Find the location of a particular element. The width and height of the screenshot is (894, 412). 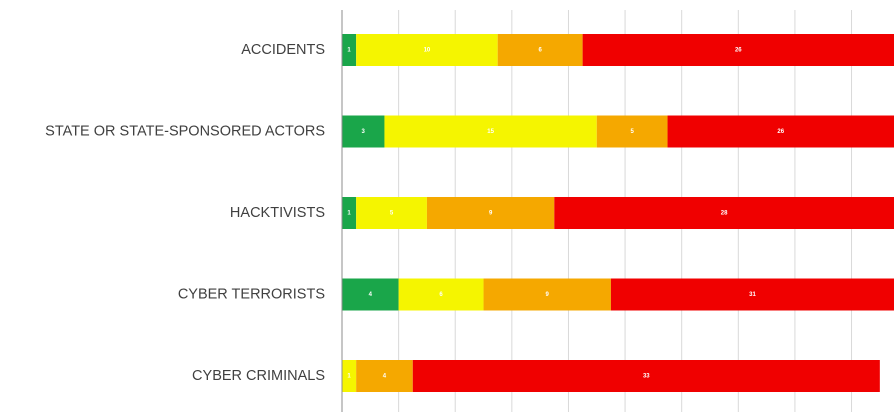

category-label: ACCIDENTS is located at coordinates (283, 50).